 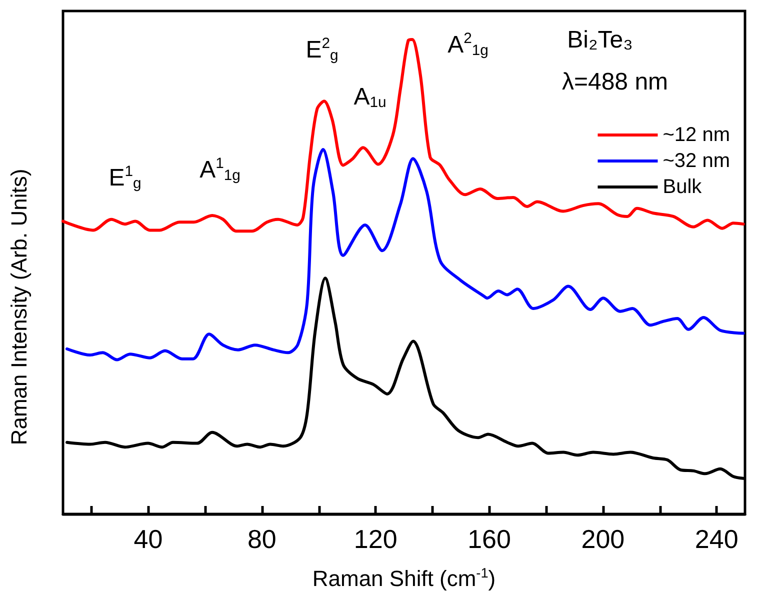 I want to click on legend-label: ~12 nm, so click(x=696, y=135).